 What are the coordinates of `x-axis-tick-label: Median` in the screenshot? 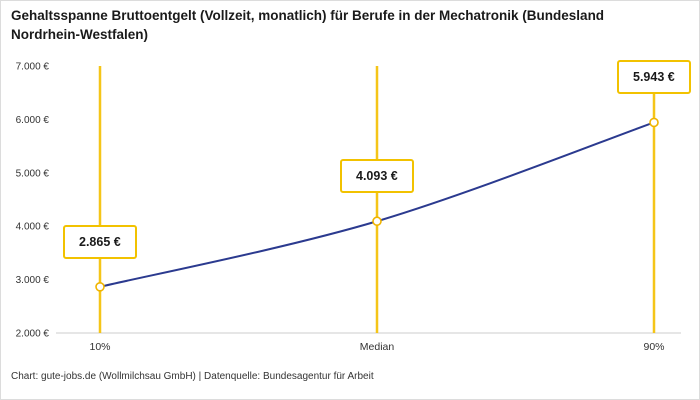 It's located at (377, 347).